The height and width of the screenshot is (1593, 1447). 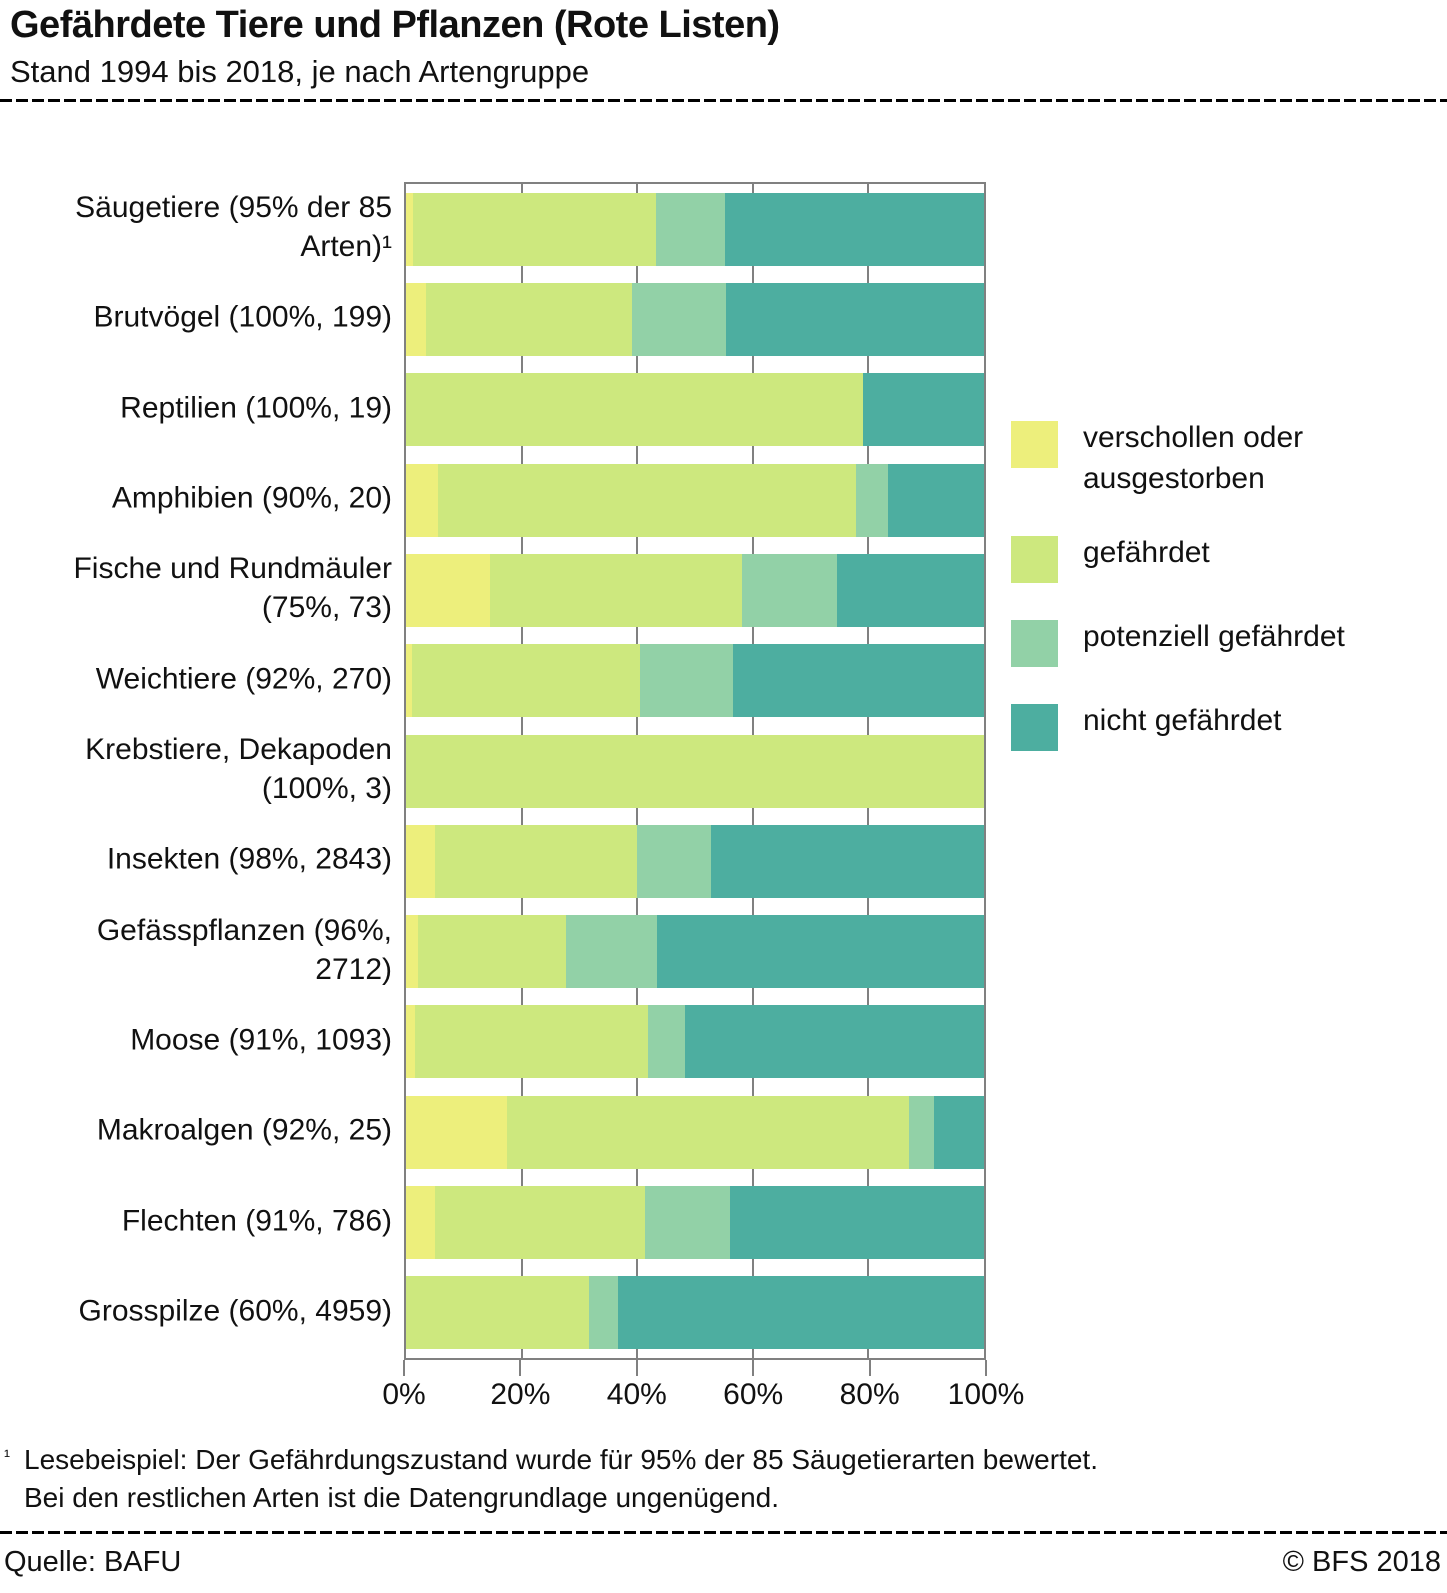 What do you see at coordinates (869, 1394) in the screenshot?
I see `x-axis-tick-label: 80%` at bounding box center [869, 1394].